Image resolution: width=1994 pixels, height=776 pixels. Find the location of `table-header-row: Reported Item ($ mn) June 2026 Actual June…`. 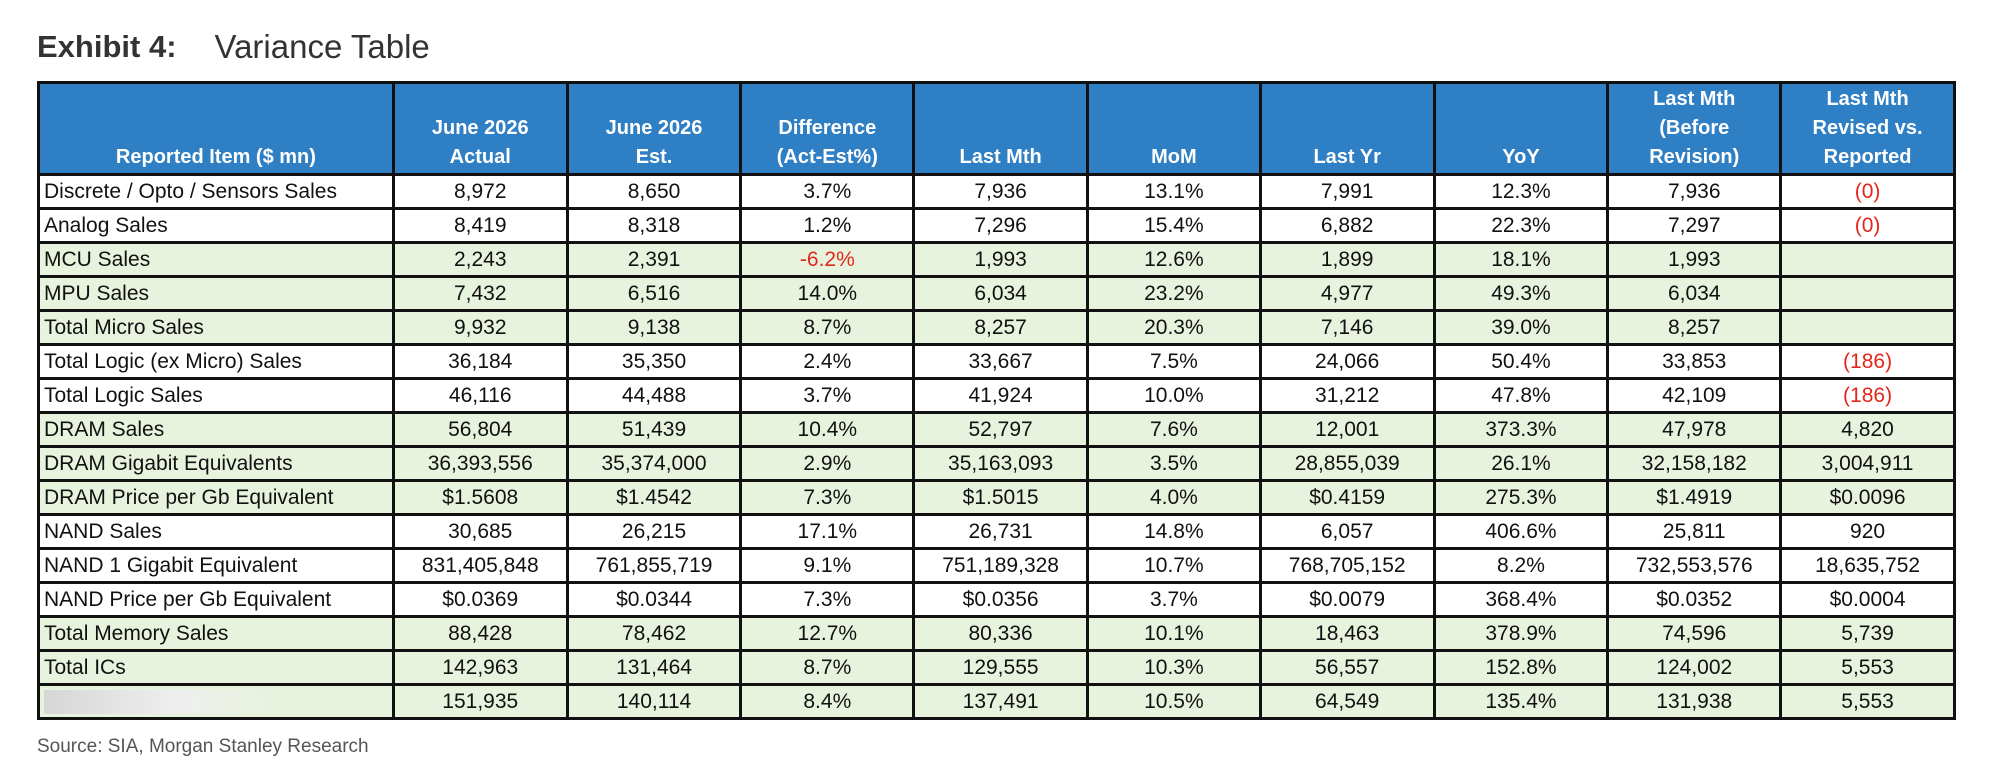

table-header-row: Reported Item ($ mn) June 2026 Actual June… is located at coordinates (996, 128).